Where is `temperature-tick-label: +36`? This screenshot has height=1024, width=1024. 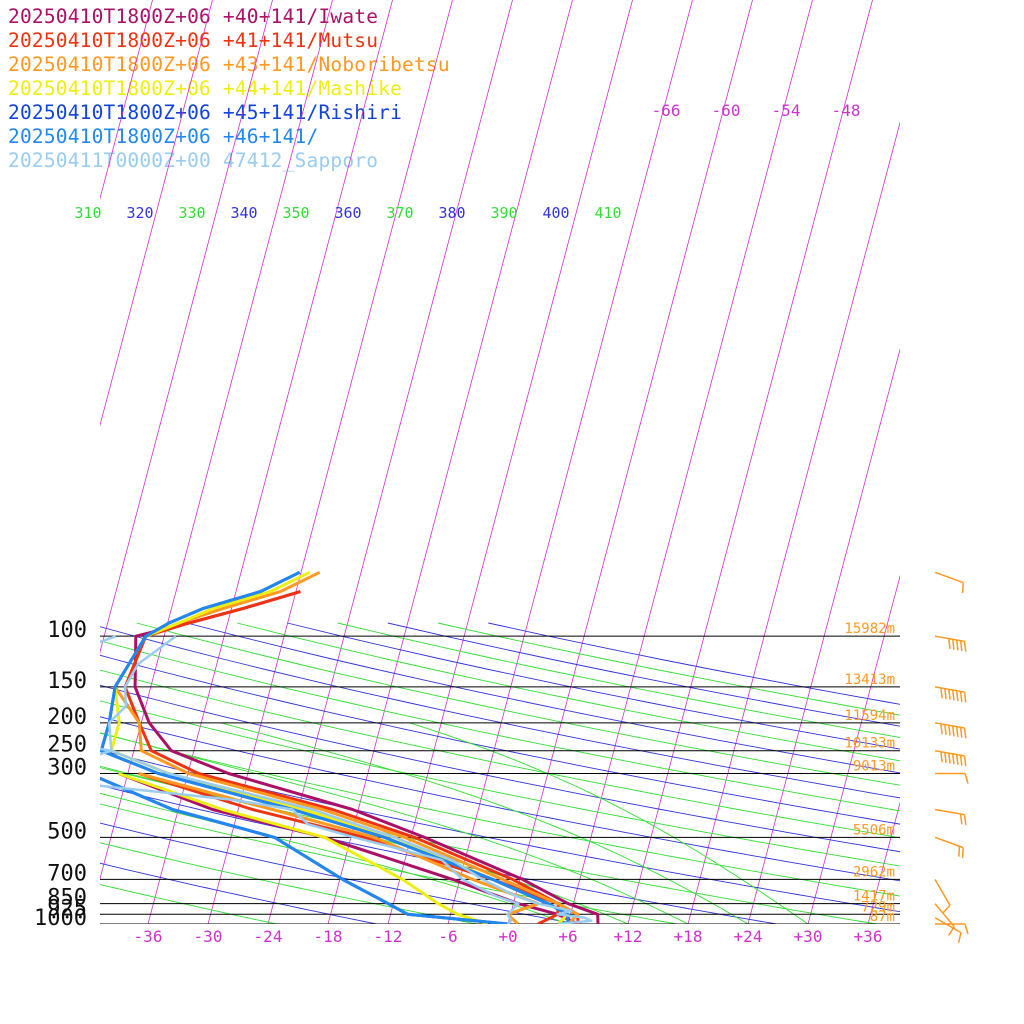
temperature-tick-label: +36 is located at coordinates (868, 936).